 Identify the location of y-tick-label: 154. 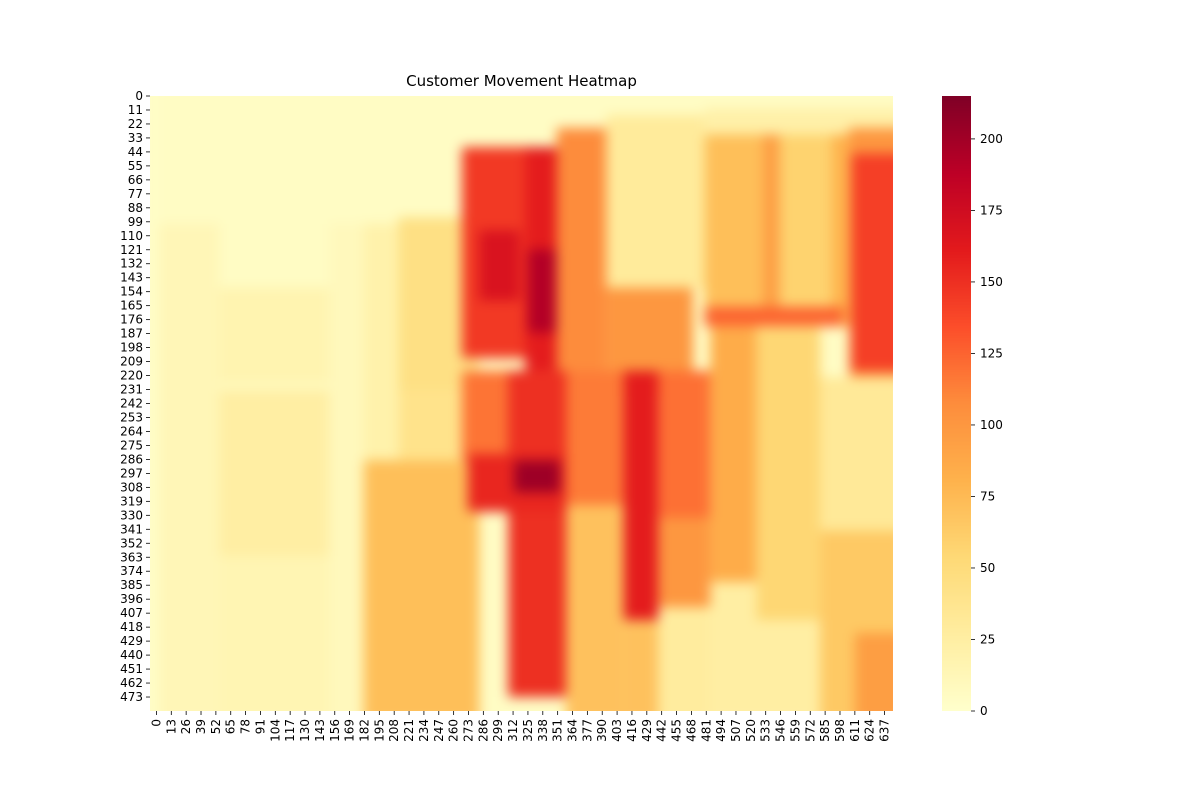
(131, 292).